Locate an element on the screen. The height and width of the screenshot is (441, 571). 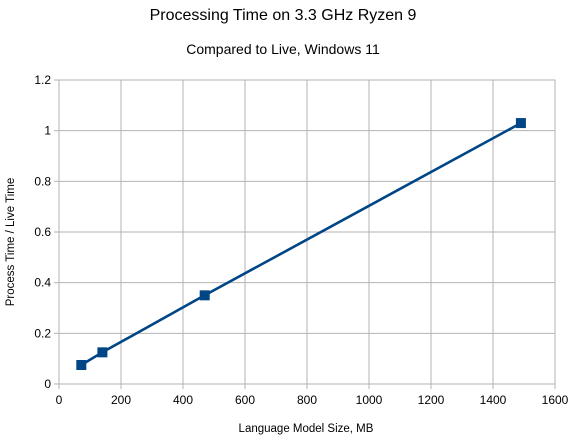
x-tick-label: 800 is located at coordinates (307, 400).